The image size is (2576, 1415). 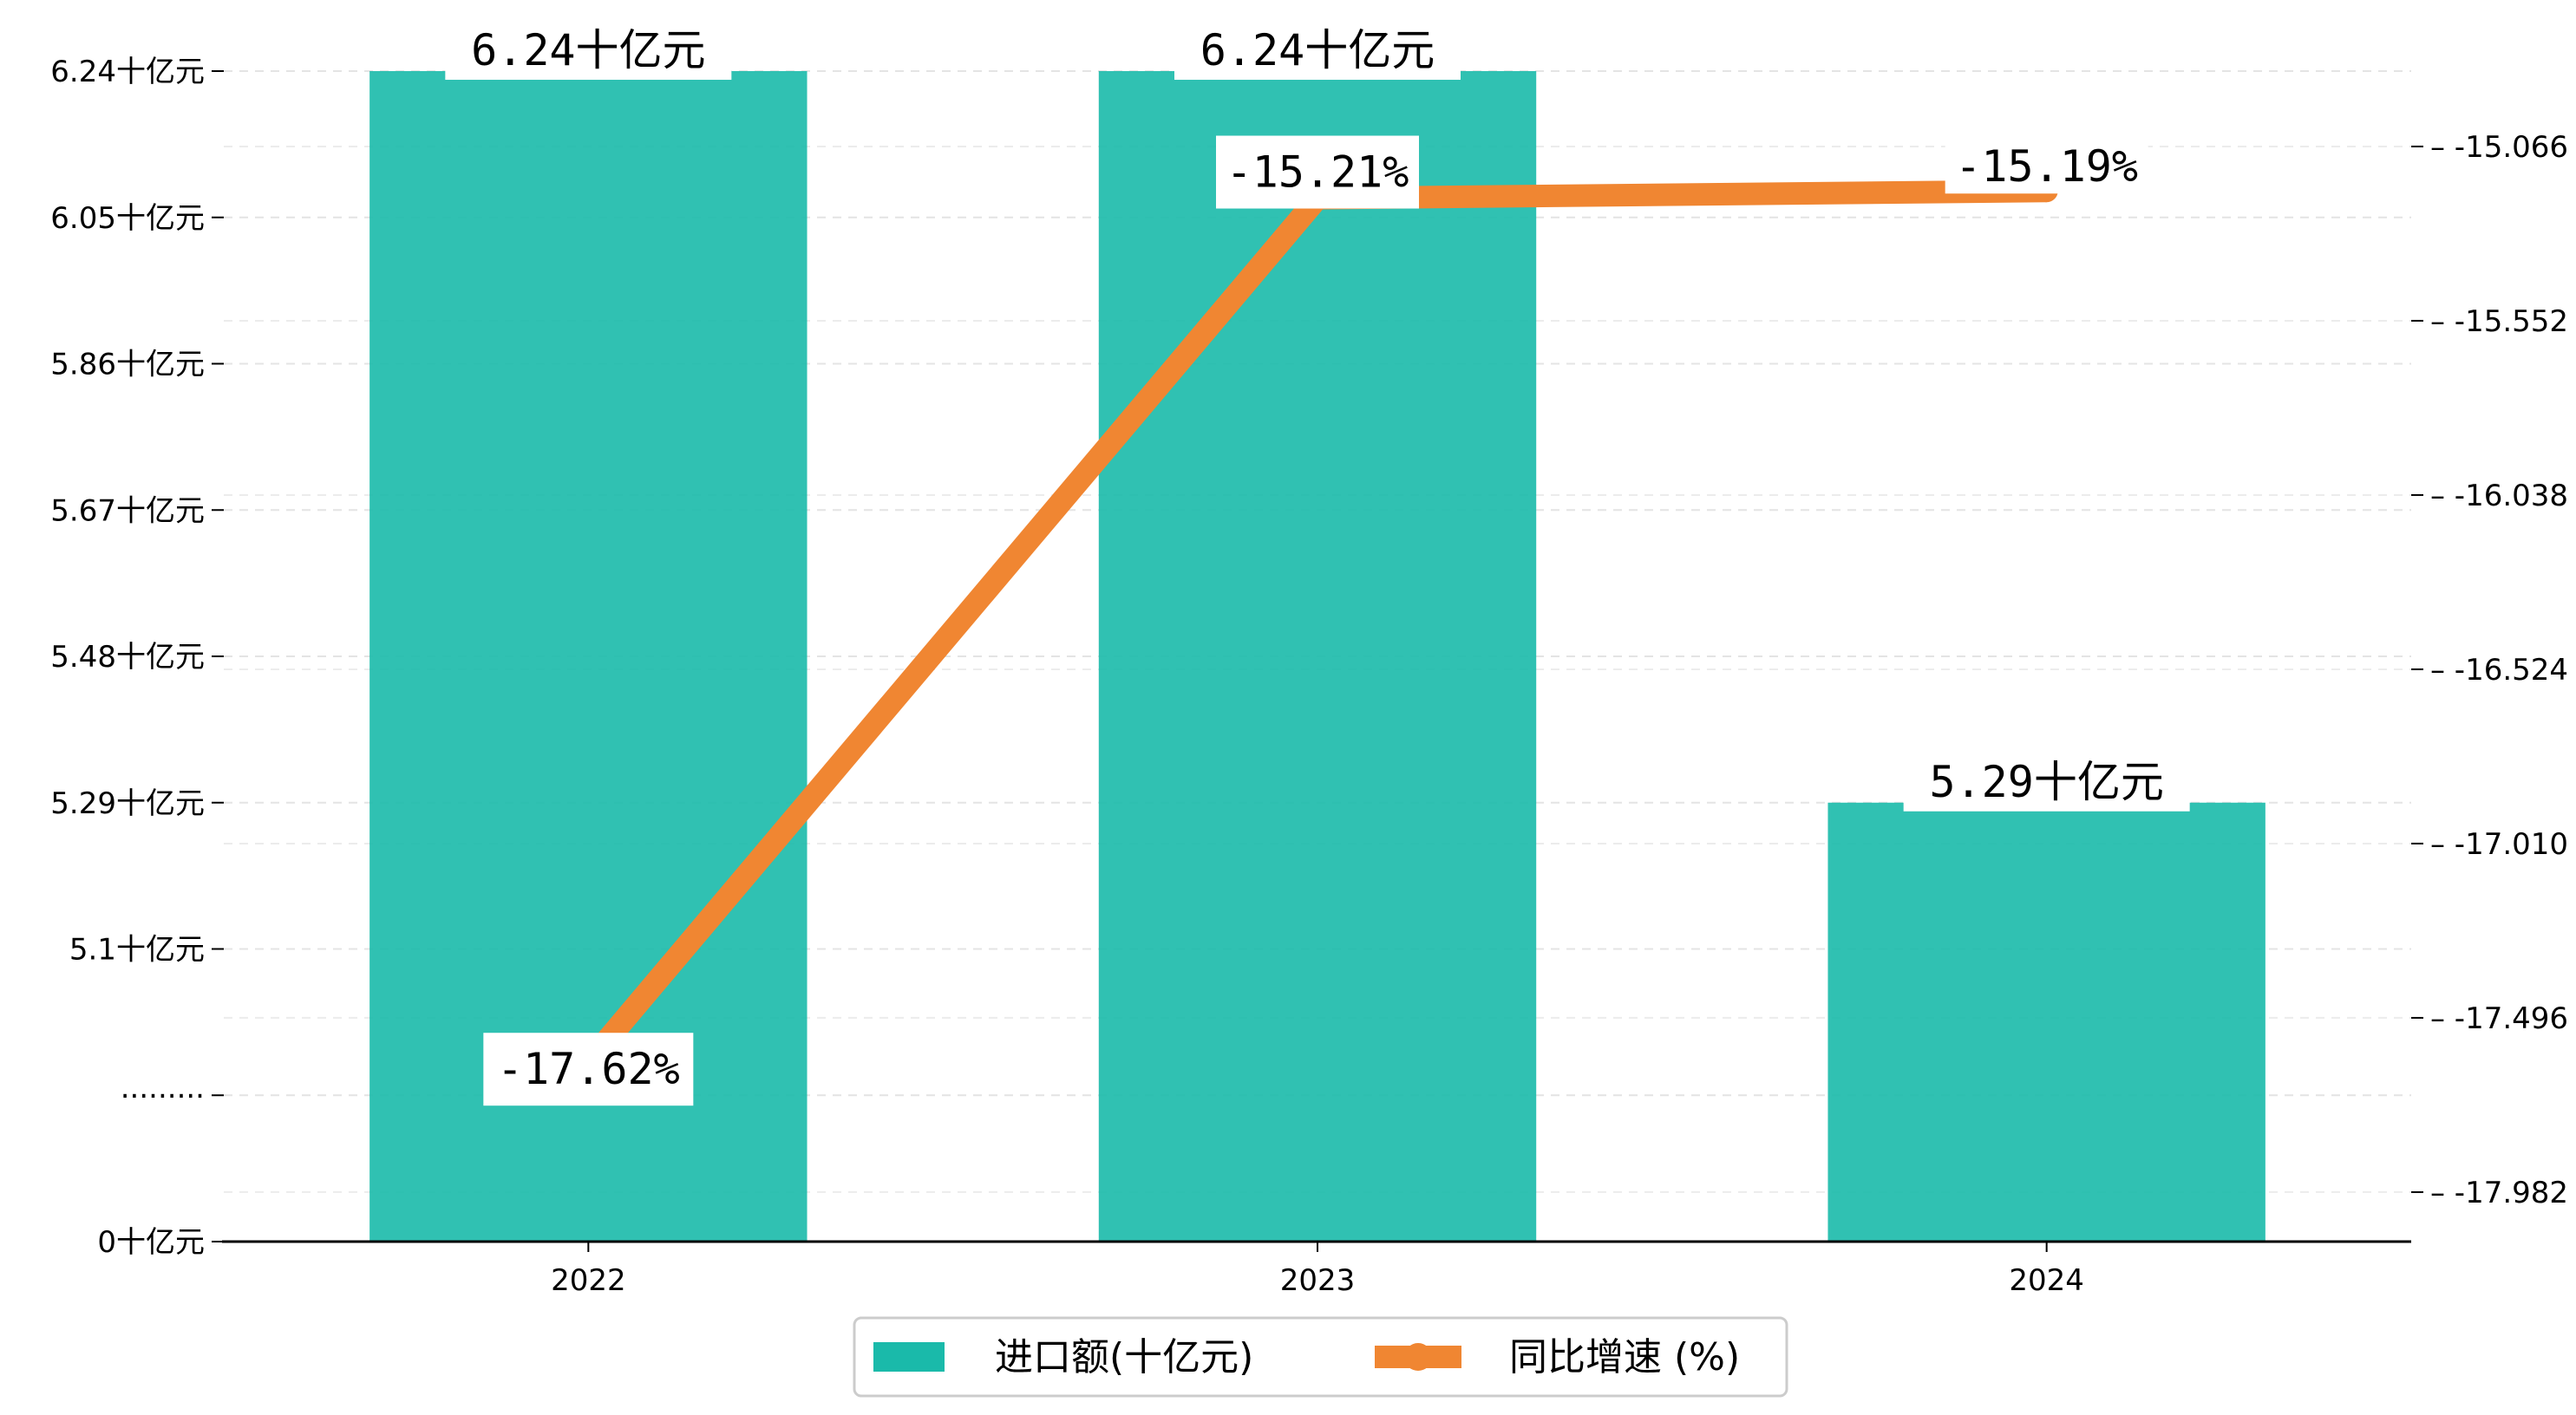 I want to click on growth-value-label: -15.19%, so click(x=2046, y=166).